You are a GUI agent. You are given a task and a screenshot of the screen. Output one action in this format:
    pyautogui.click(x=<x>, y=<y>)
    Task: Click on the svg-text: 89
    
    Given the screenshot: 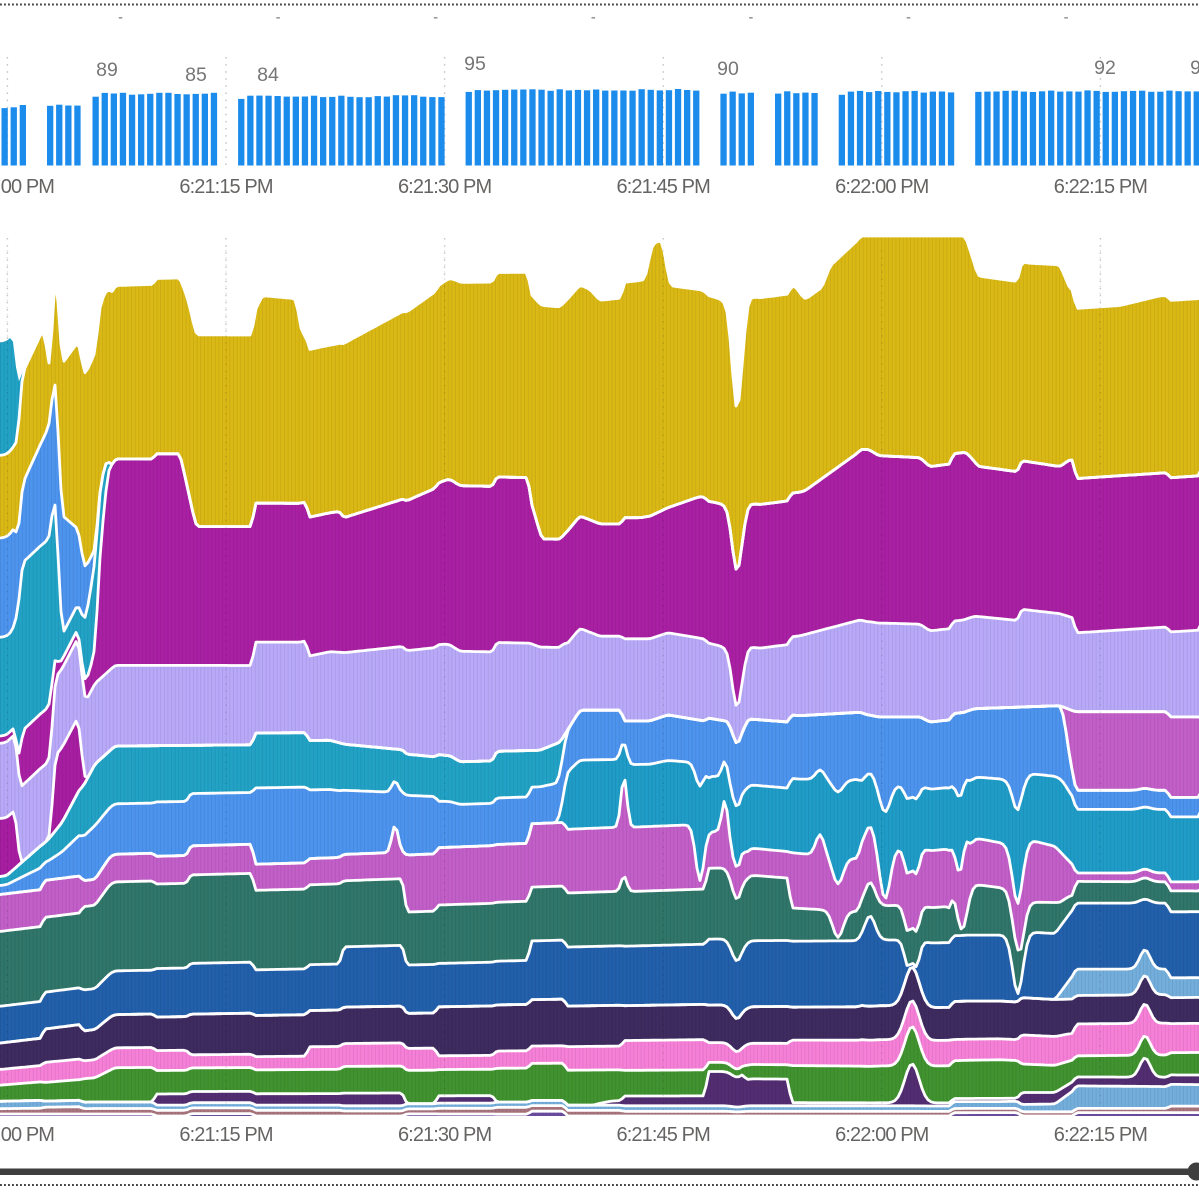 What is the action you would take?
    pyautogui.click(x=107, y=70)
    